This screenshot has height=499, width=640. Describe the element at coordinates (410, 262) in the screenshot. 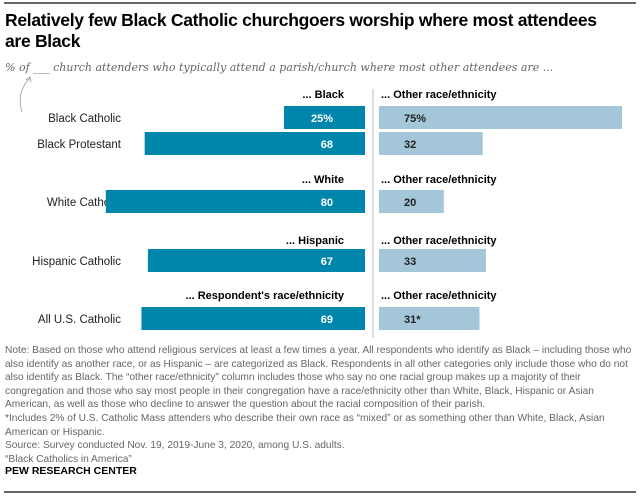

I see `data-label-right: 33` at that location.